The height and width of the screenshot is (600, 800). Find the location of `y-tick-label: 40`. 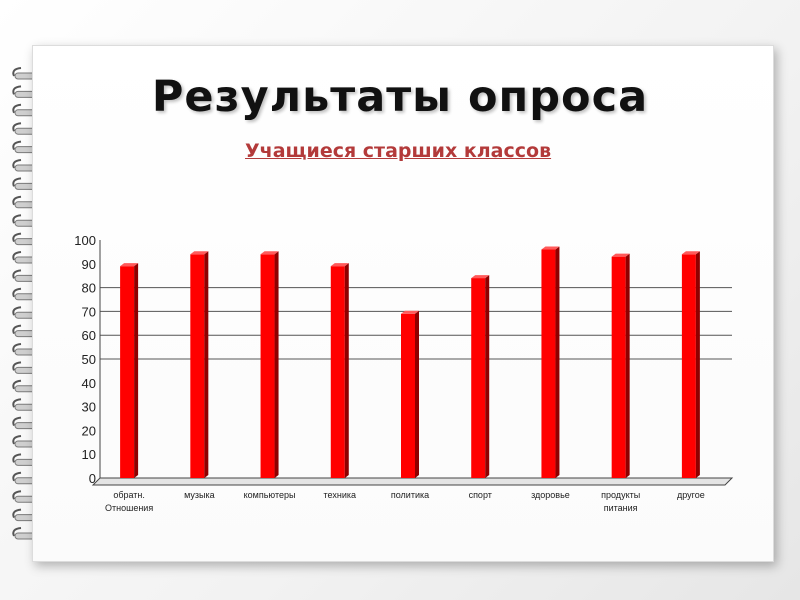

y-tick-label: 40 is located at coordinates (89, 383).